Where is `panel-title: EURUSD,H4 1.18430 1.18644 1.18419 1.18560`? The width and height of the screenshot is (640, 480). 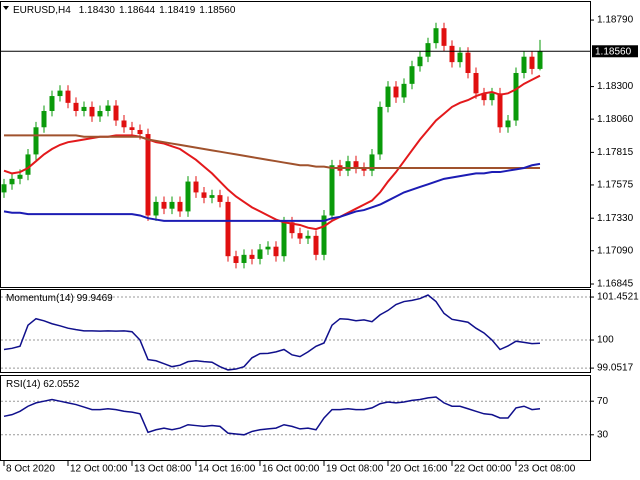
panel-title: EURUSD,H4 1.18430 1.18644 1.18419 1.18560 is located at coordinates (124, 10).